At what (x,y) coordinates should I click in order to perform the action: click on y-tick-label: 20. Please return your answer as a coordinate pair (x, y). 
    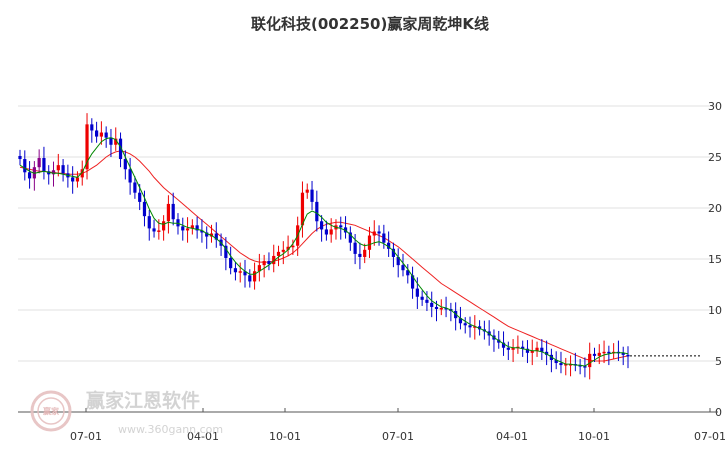
    Looking at the image, I should click on (715, 208).